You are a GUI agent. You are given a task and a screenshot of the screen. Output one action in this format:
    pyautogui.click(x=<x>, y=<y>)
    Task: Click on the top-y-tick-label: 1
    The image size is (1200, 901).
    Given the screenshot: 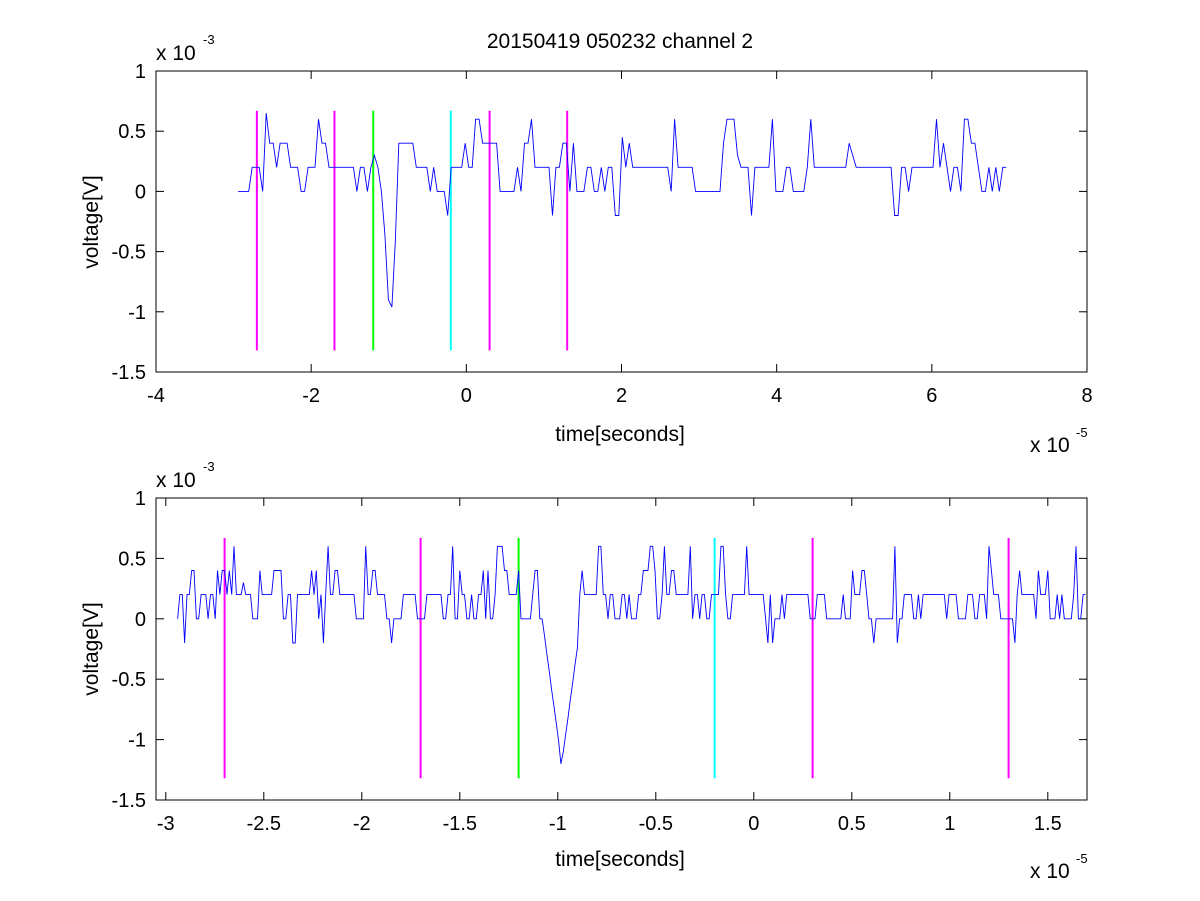 What is the action you would take?
    pyautogui.click(x=140, y=72)
    